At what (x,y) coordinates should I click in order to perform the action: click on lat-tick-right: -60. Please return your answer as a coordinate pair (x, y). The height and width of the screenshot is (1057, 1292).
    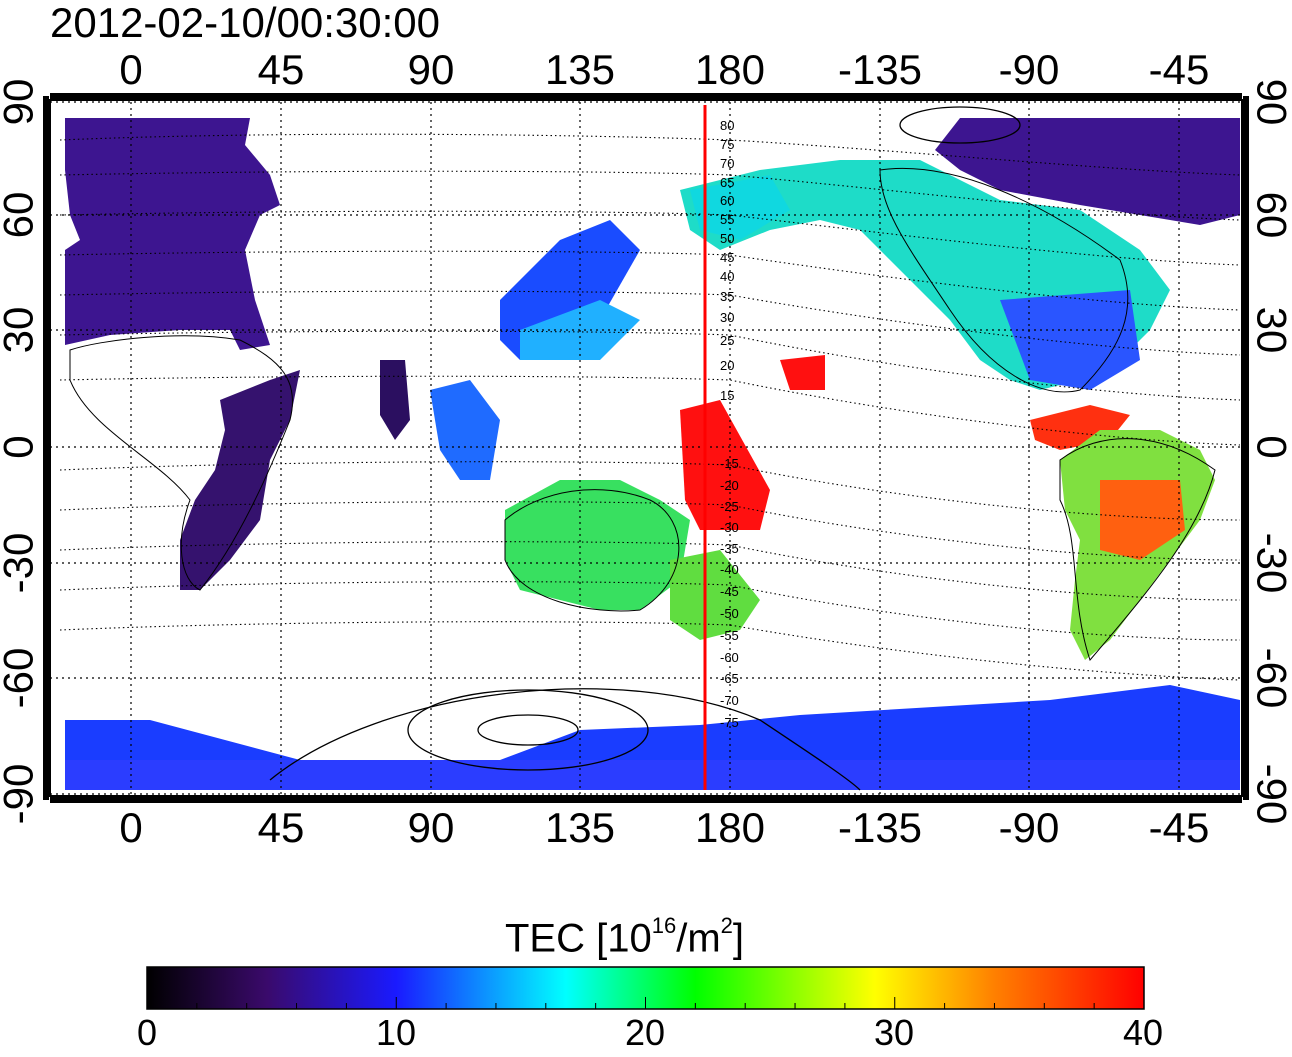
    Looking at the image, I should click on (1270, 678).